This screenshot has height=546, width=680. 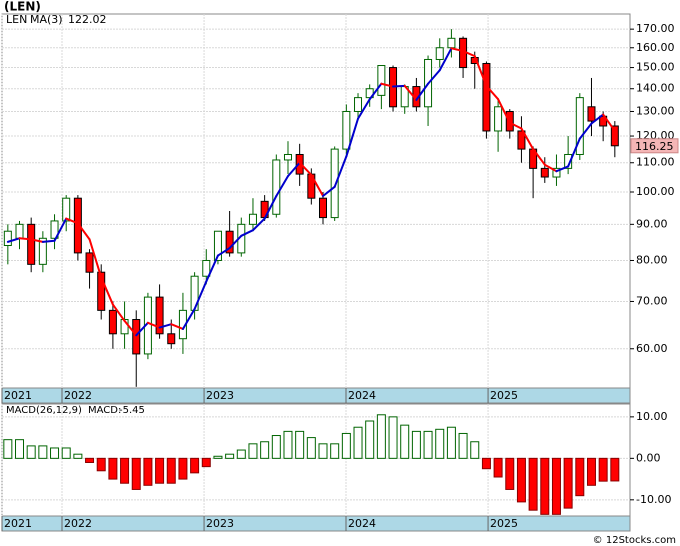 I want to click on last-price-box, so click(x=654, y=146).